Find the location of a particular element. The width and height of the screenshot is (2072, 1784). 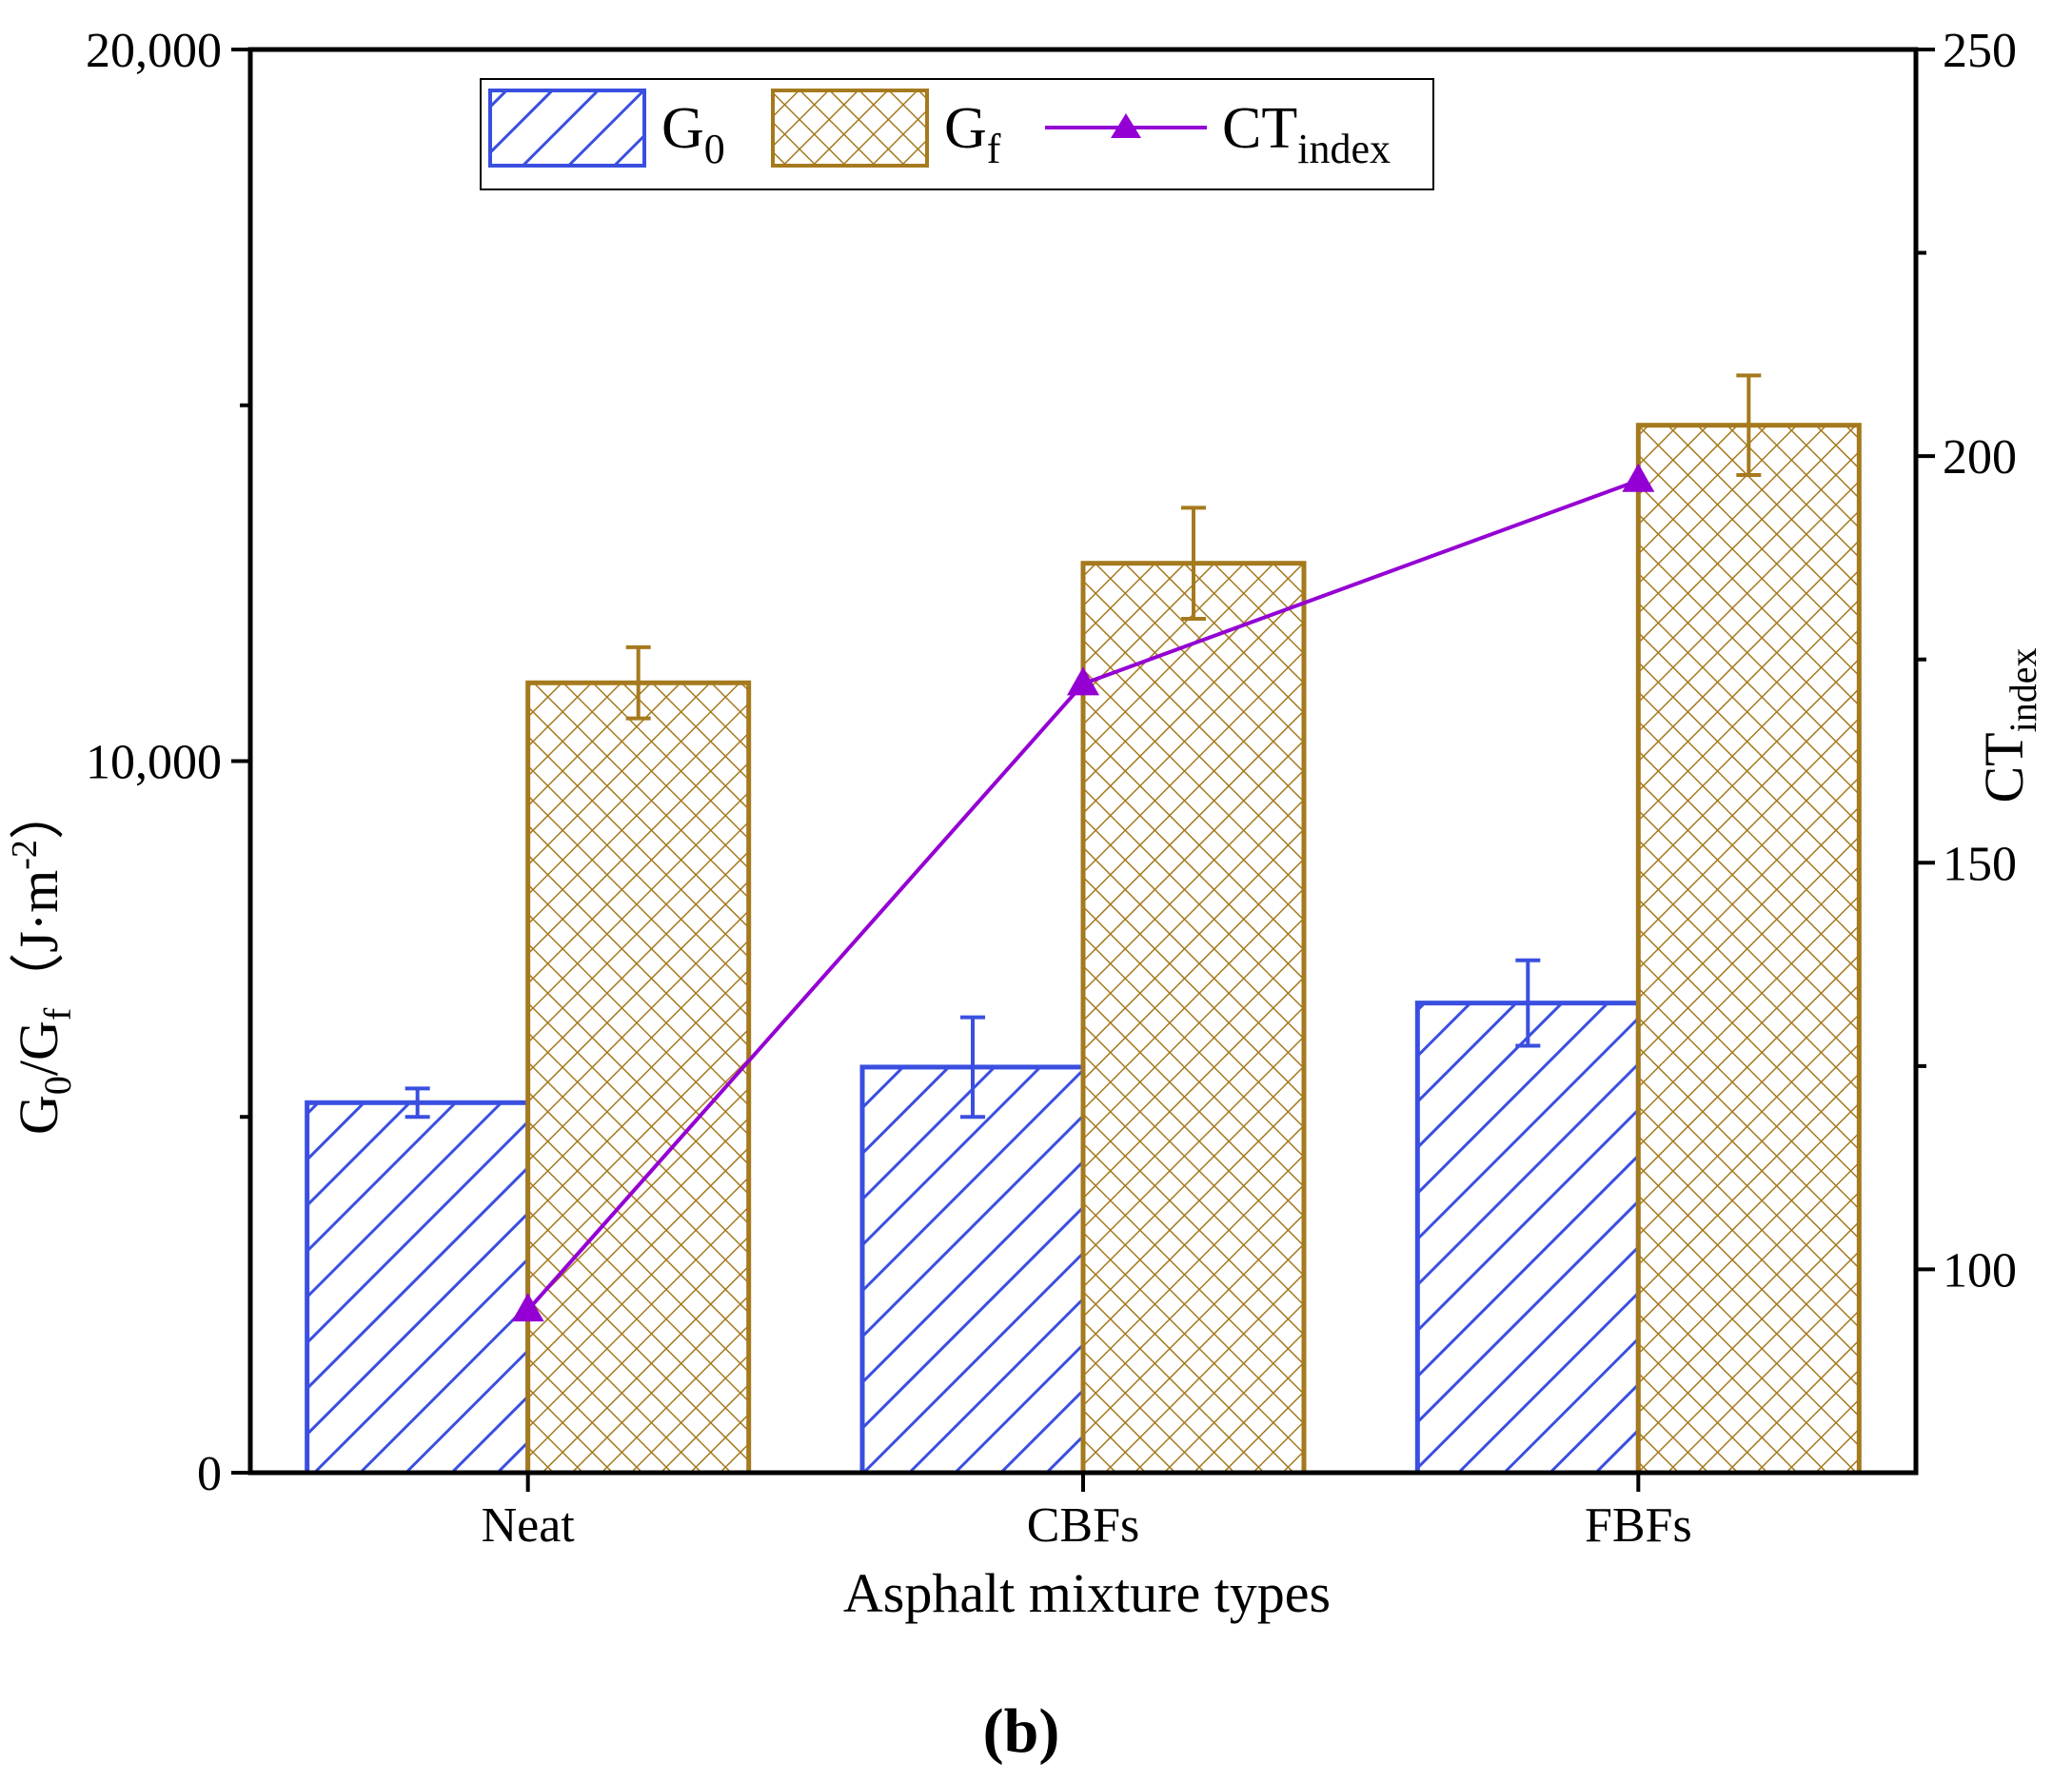

y-tick-label: 20,000 is located at coordinates (154, 51).